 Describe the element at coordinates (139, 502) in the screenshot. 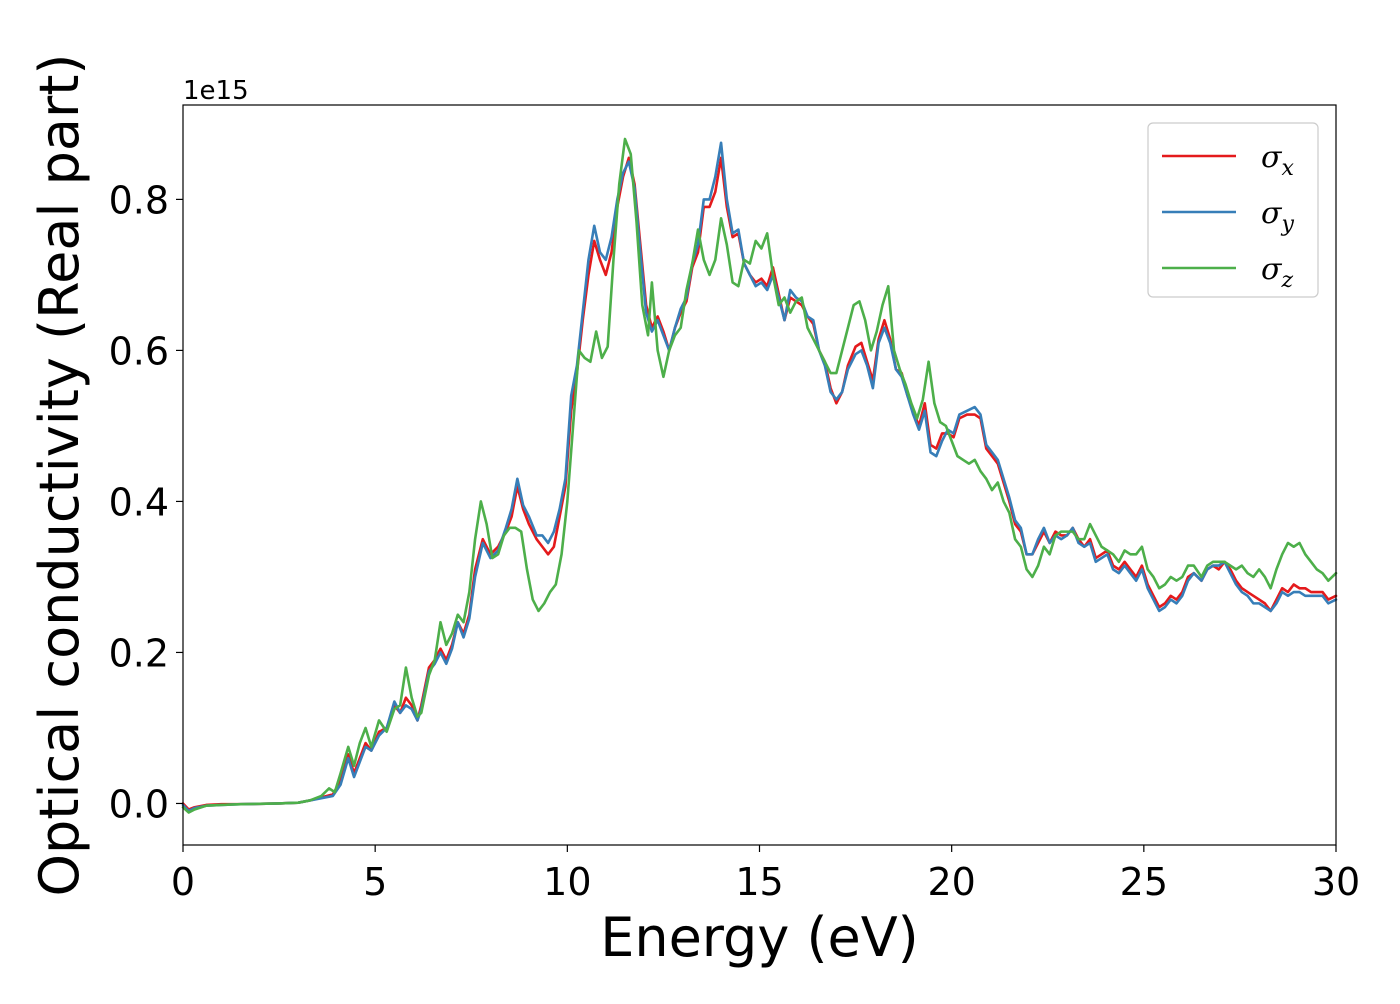

I see `y-tick-label: 0.4` at that location.